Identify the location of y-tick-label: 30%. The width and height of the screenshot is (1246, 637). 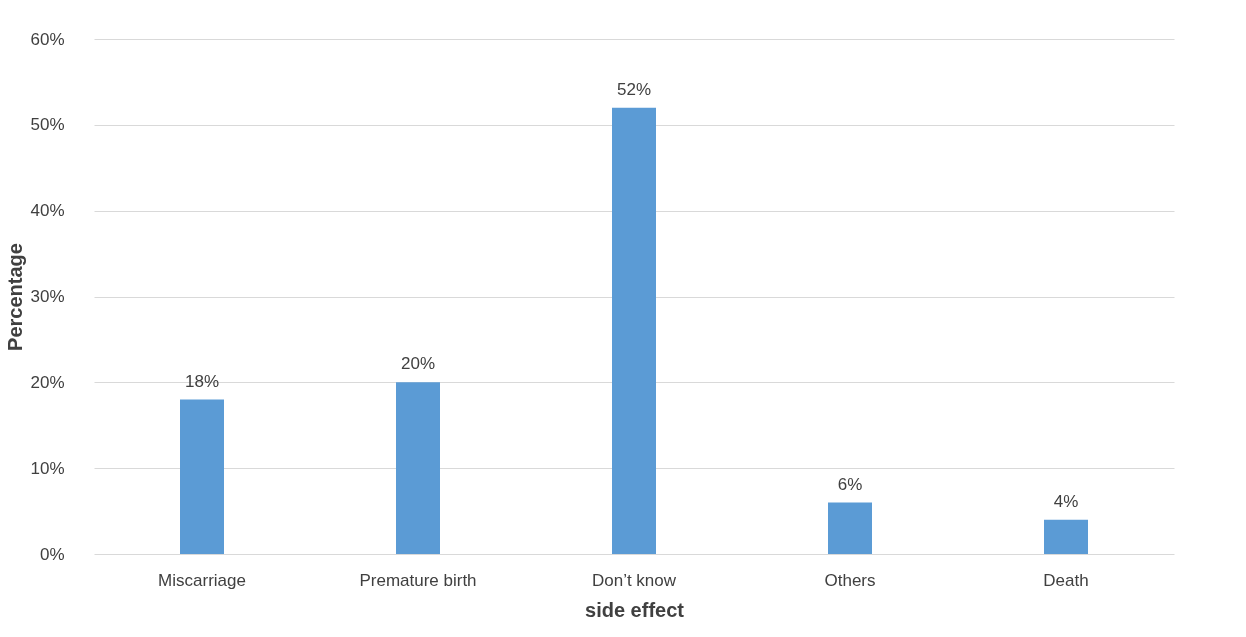
(47, 296).